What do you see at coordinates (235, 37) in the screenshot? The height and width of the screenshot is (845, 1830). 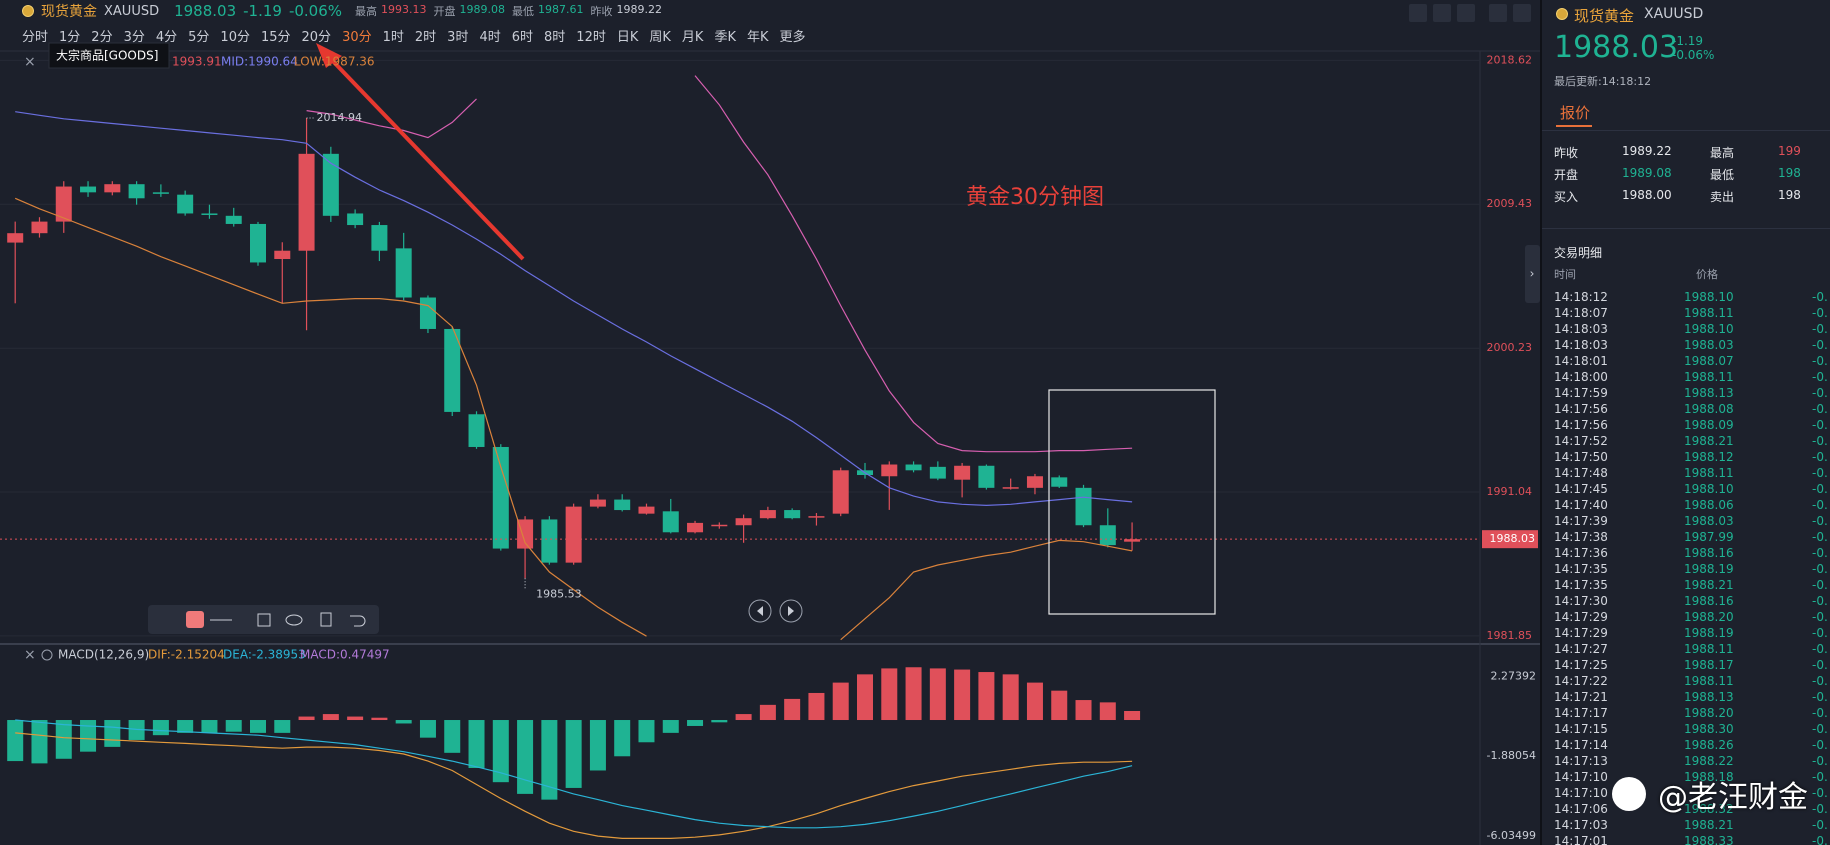 I see `timeframe: 10分` at bounding box center [235, 37].